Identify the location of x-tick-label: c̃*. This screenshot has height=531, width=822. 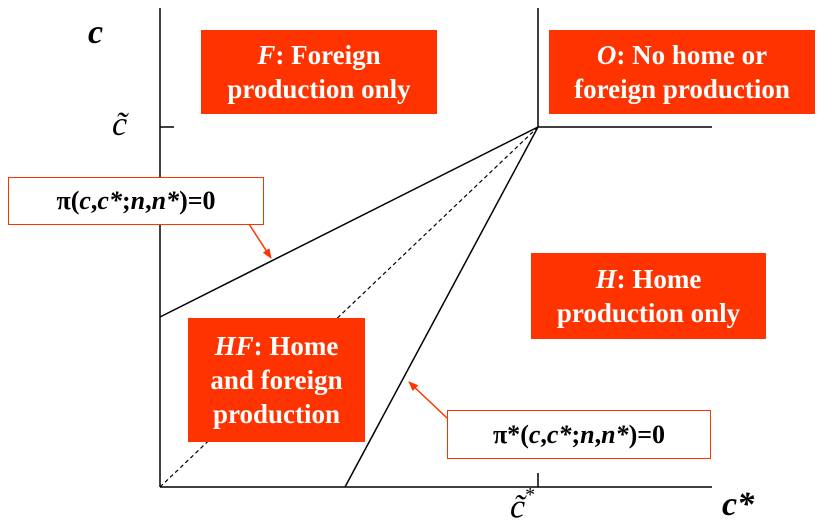
(522, 505).